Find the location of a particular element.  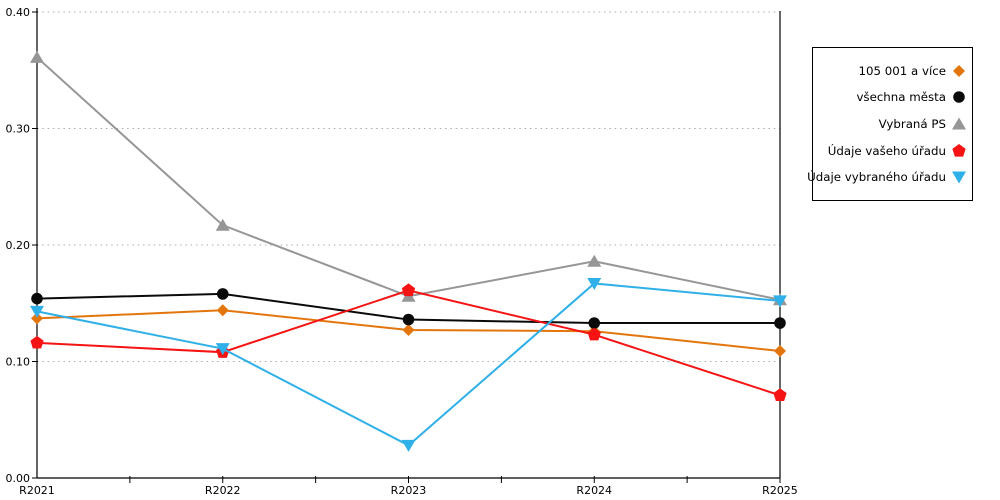

legend-label: 105 001 a více is located at coordinates (902, 70).